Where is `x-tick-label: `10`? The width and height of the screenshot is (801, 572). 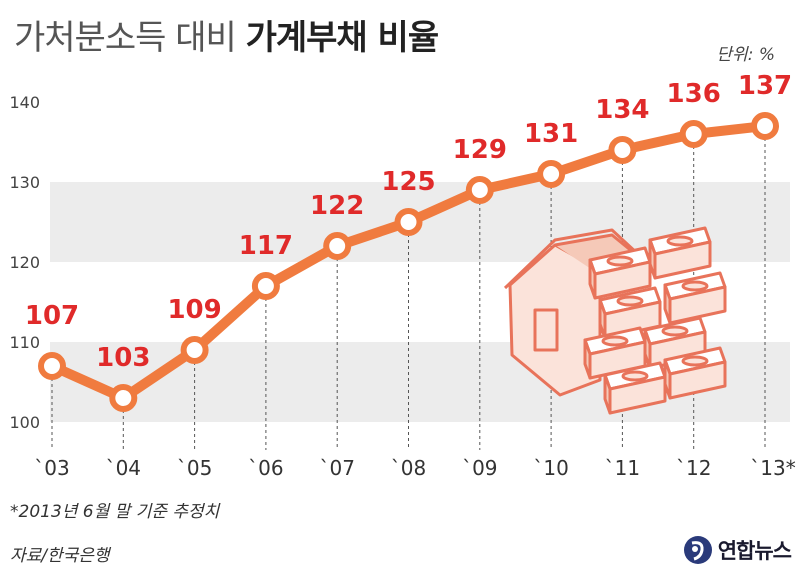 x-tick-label: `10 is located at coordinates (550, 468).